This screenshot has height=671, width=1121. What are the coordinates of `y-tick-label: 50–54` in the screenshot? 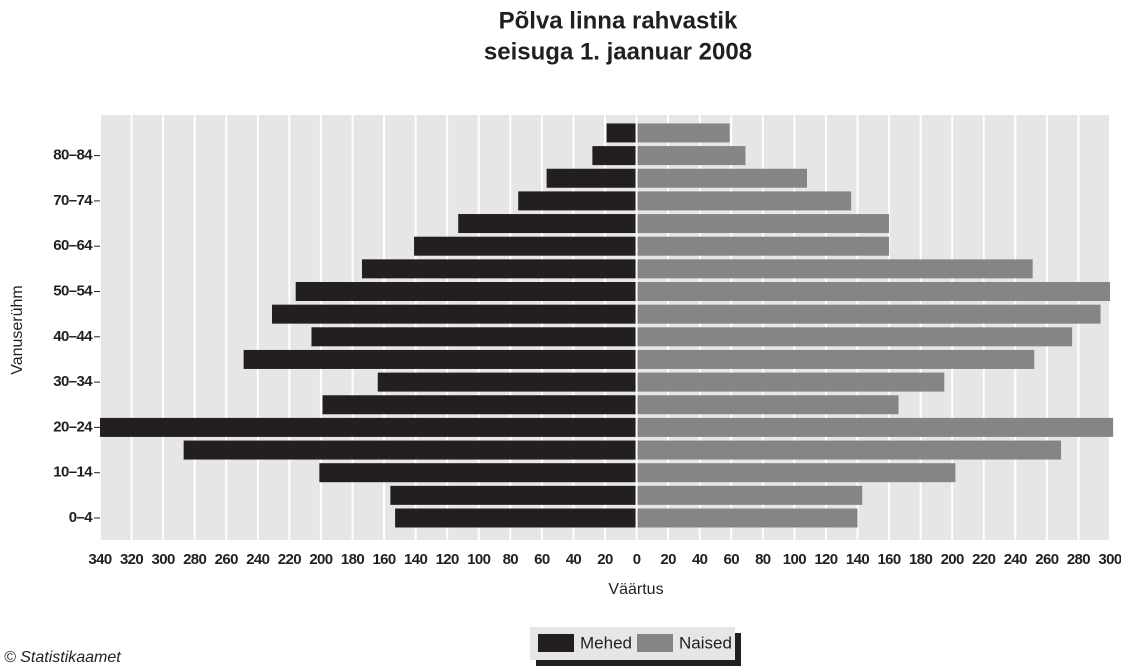 It's located at (73, 290).